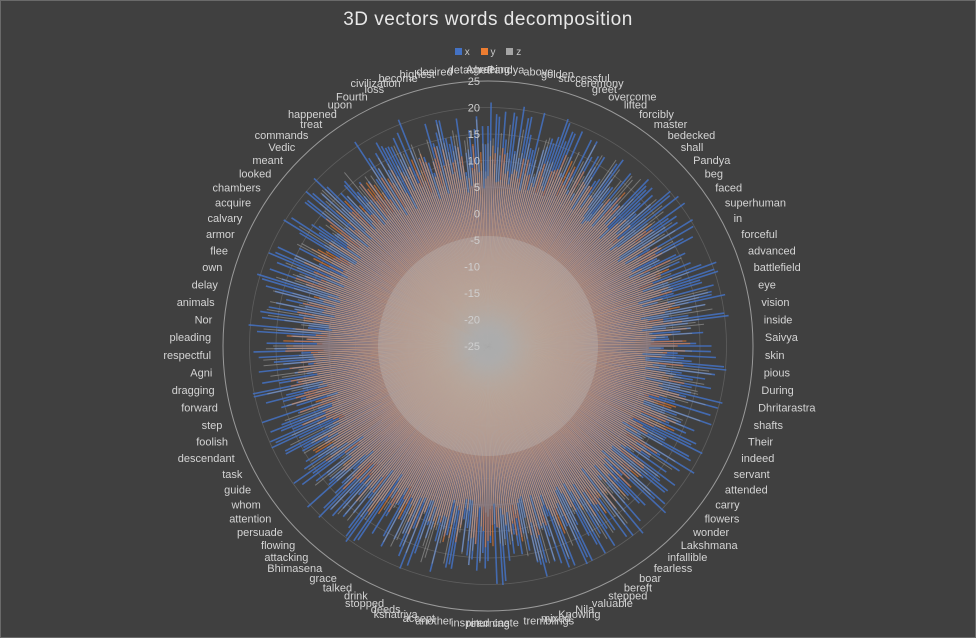  What do you see at coordinates (475, 241) in the screenshot?
I see `radial-tick-label-6: -5` at bounding box center [475, 241].